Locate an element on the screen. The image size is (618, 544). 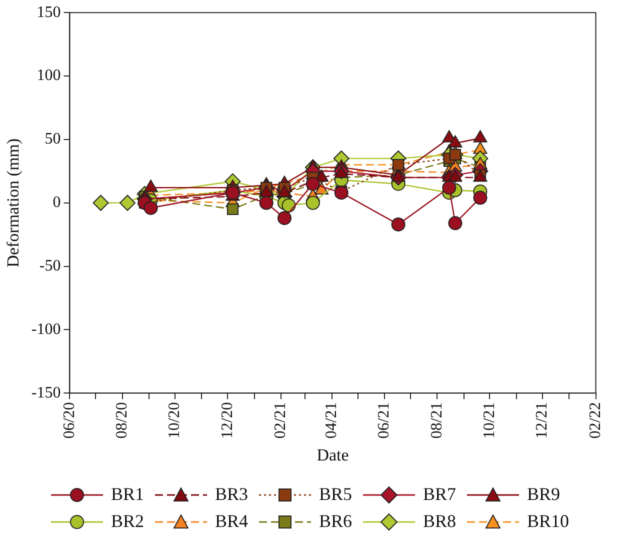
y-tick-label: -150 is located at coordinates (46, 393).